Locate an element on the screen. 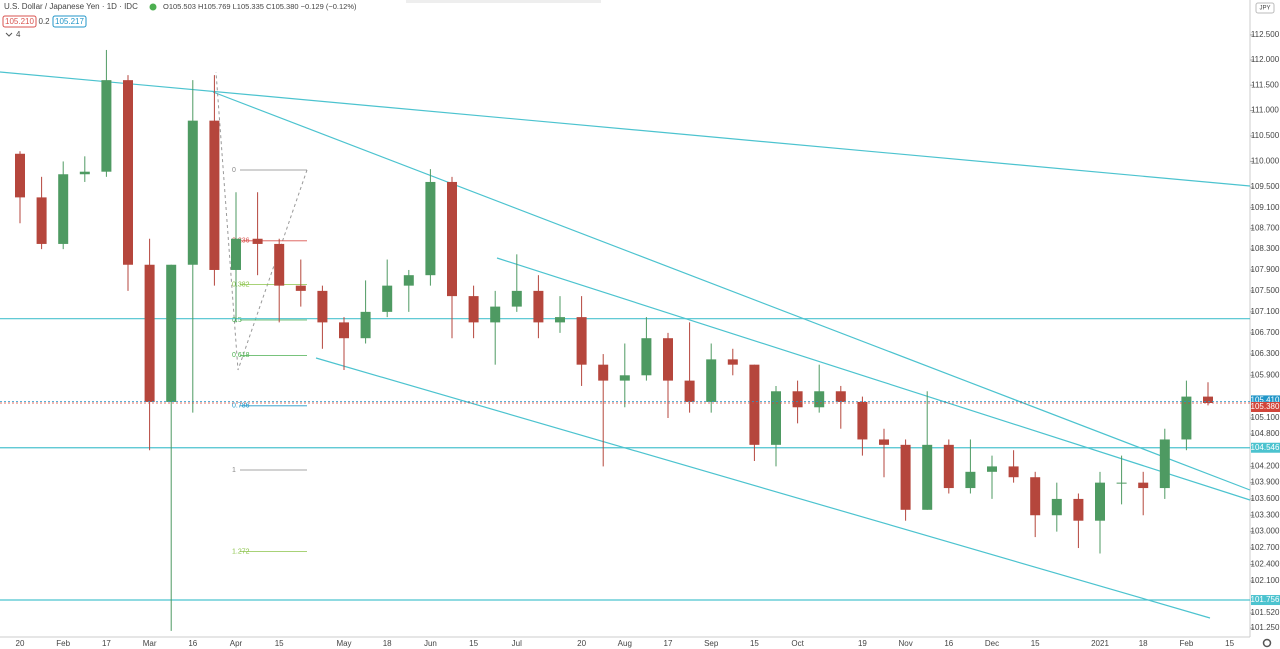  level-label: 101.756 is located at coordinates (1265, 599).